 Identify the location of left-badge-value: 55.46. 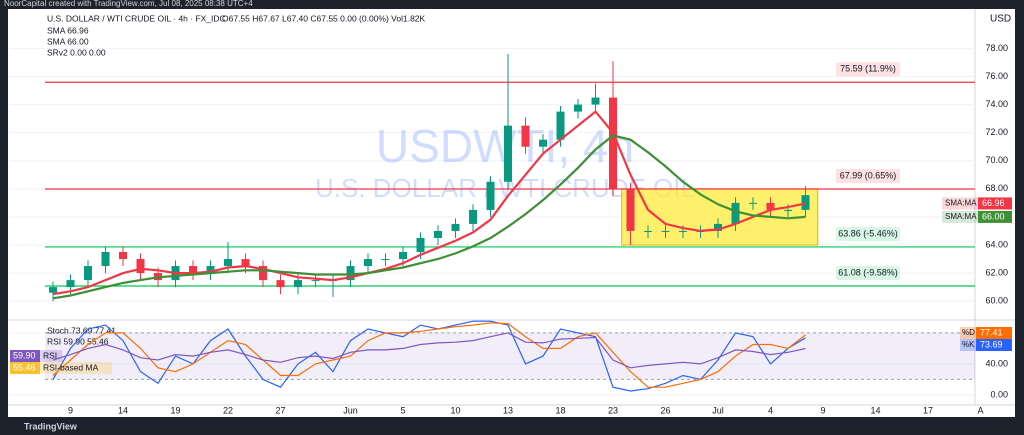
(24, 367).